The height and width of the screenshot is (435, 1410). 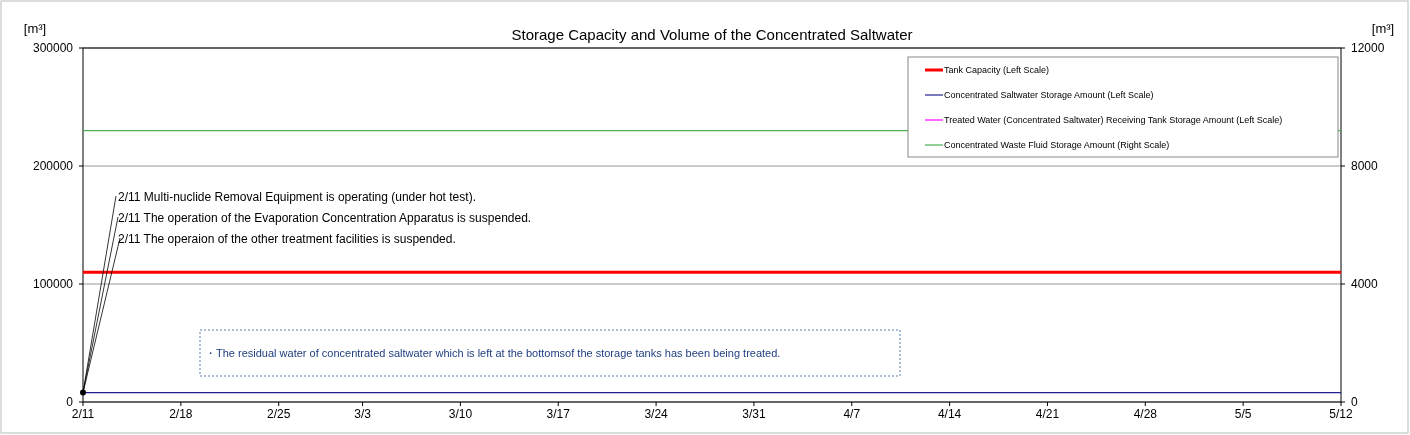 What do you see at coordinates (493, 353) in the screenshot?
I see `annotation: ・The residual water of concentrated saltwater which is left at the bottomsof the storage tanks has been being treated.` at bounding box center [493, 353].